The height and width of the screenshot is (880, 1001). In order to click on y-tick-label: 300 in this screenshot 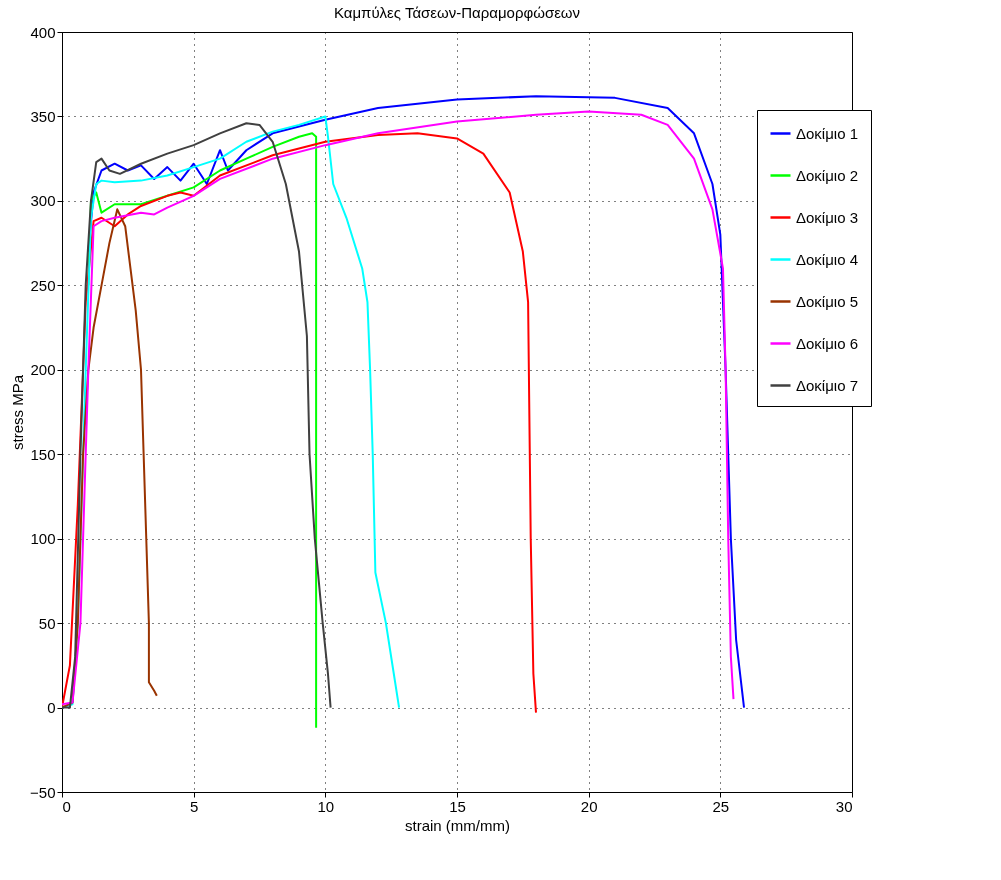, I will do `click(43, 201)`.